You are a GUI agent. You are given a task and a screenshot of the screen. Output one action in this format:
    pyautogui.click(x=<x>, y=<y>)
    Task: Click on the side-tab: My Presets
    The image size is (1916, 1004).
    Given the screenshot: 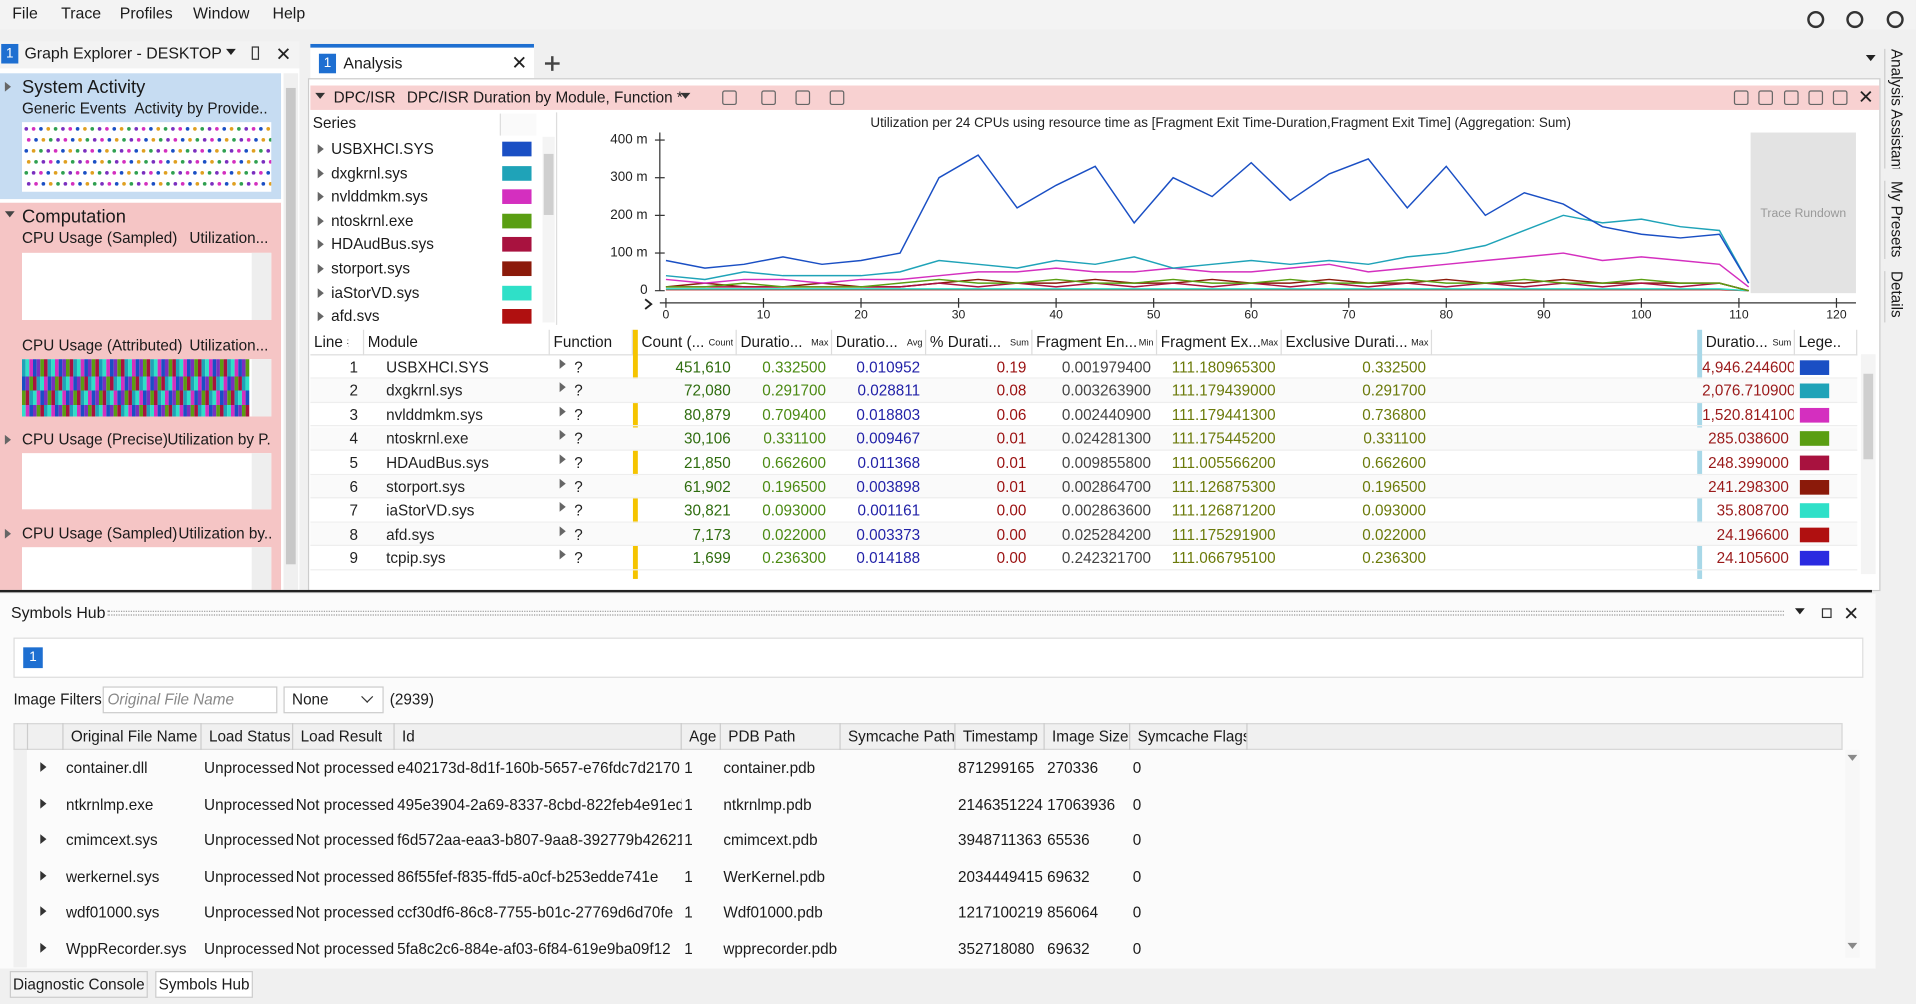 What is the action you would take?
    pyautogui.click(x=1896, y=219)
    